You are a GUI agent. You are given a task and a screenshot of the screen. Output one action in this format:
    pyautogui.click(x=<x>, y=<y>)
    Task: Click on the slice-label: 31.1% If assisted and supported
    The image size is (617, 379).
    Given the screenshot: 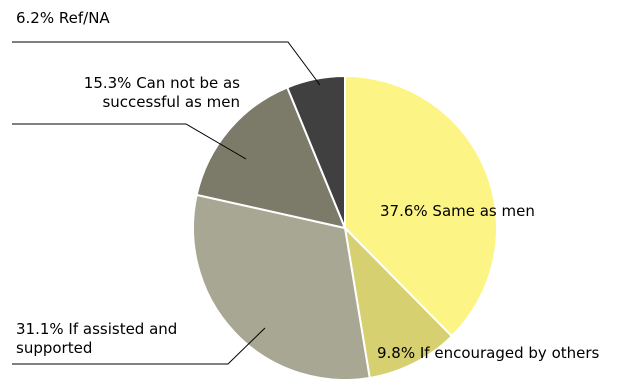 What is the action you would take?
    pyautogui.click(x=96, y=338)
    